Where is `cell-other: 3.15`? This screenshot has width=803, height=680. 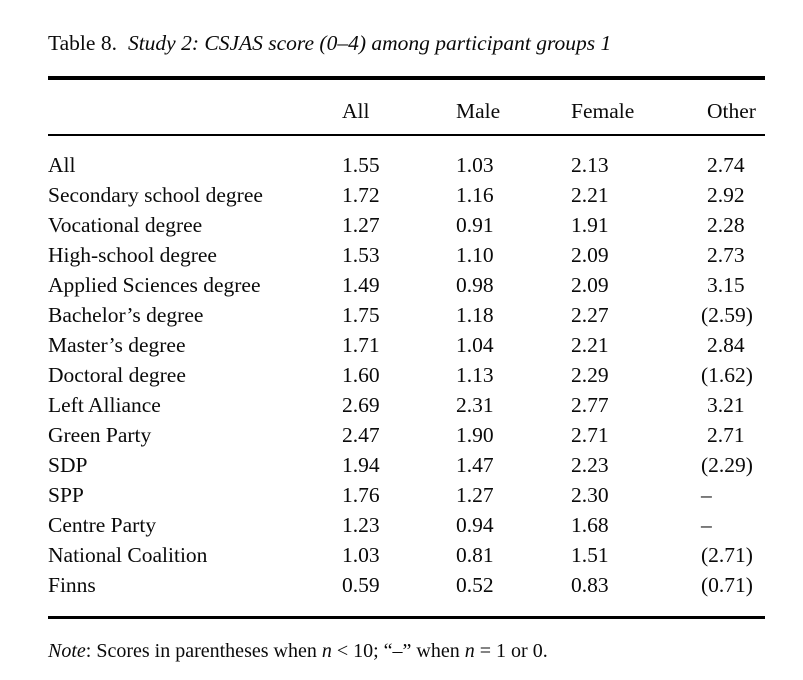 cell-other: 3.15 is located at coordinates (726, 285).